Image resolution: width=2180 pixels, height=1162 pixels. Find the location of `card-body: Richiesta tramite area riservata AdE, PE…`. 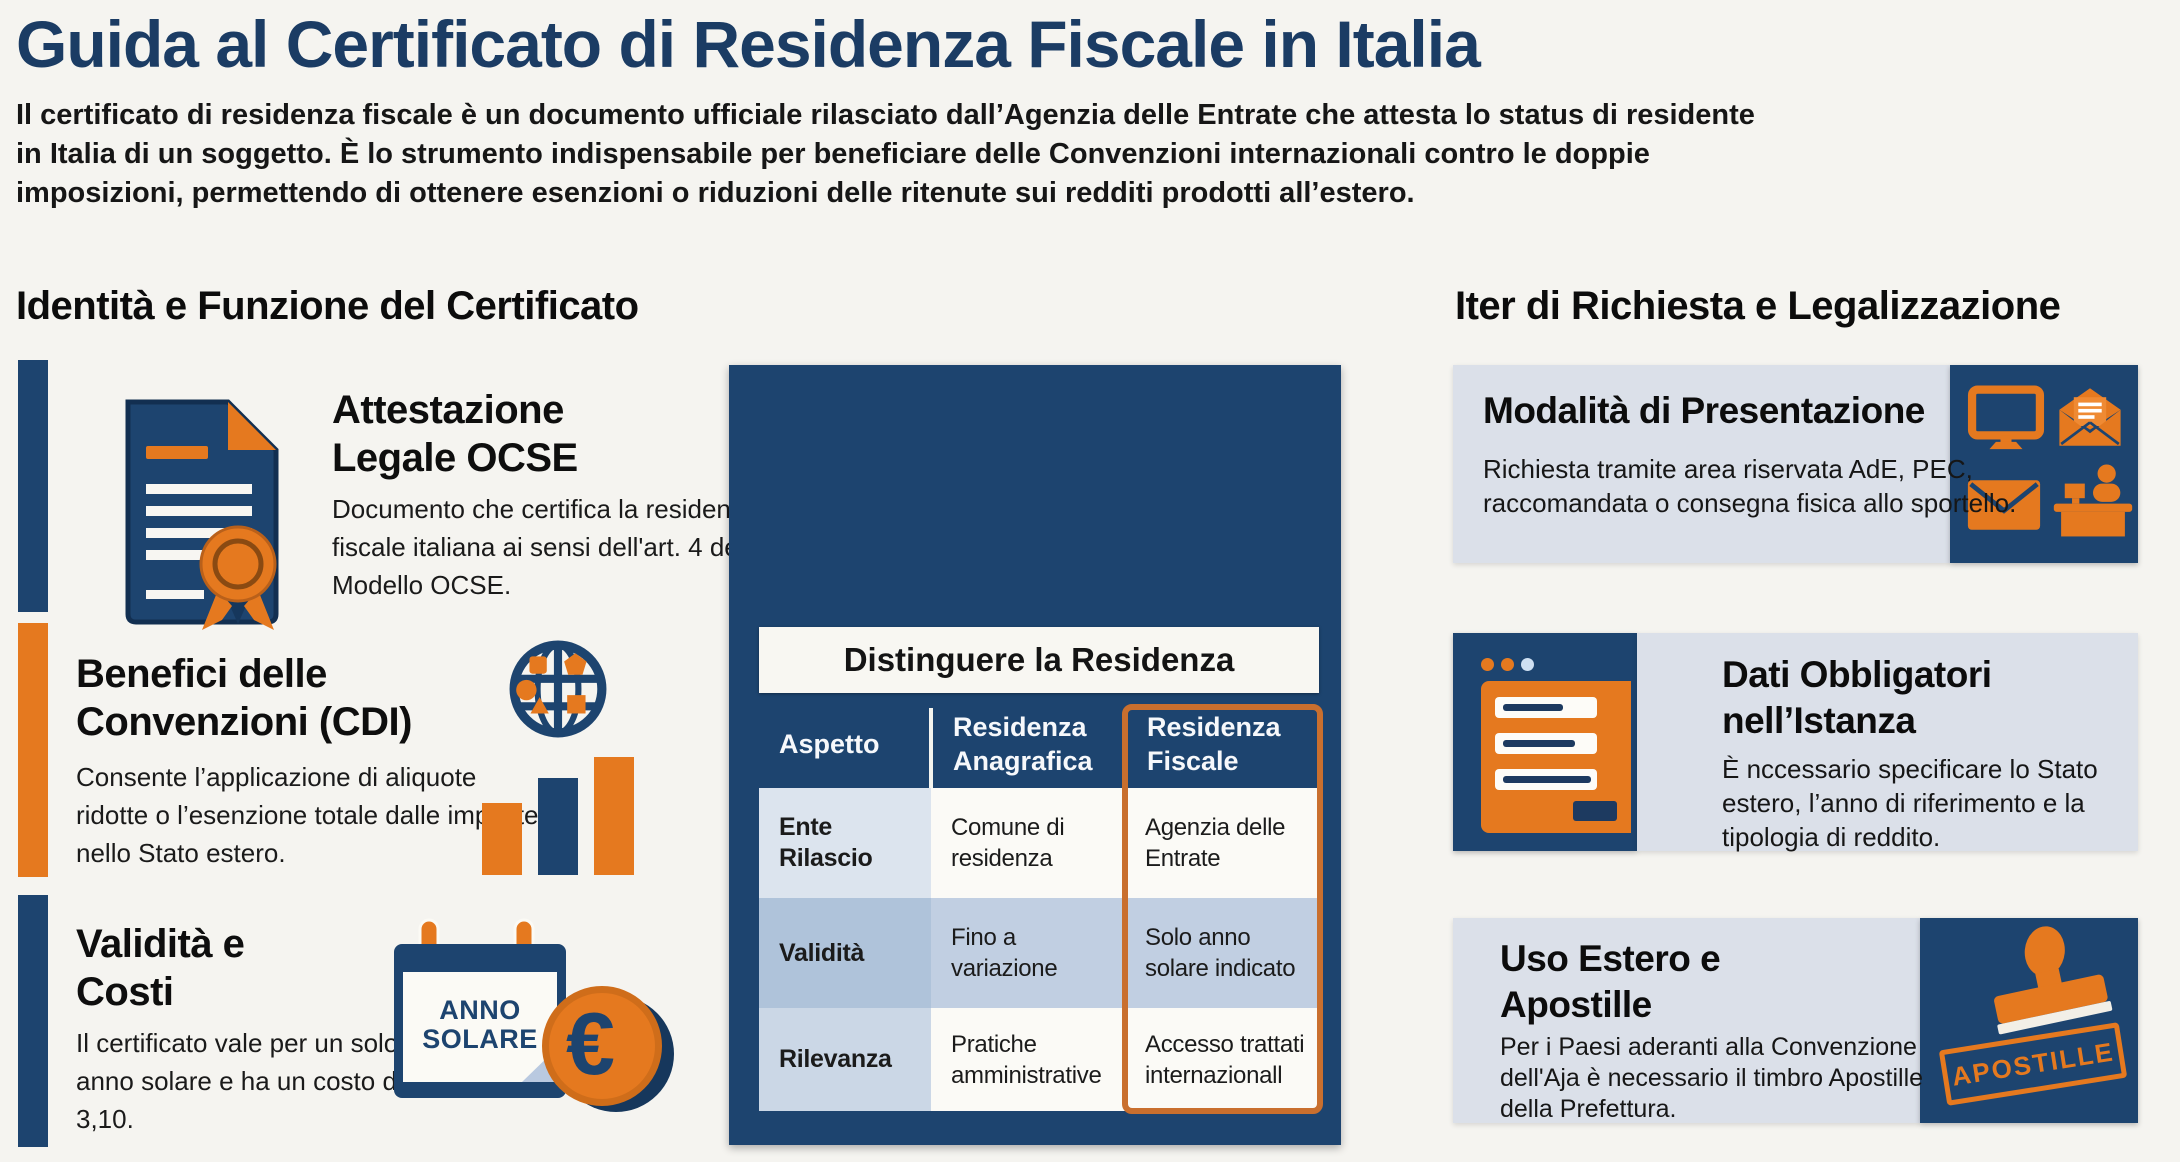

card-body: Richiesta tramite area riservata AdE, PE… is located at coordinates (1750, 486).